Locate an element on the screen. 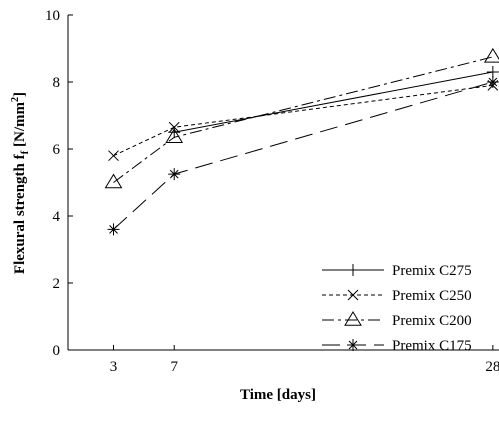 This screenshot has width=499, height=437. y-tick-label: 6 is located at coordinates (57, 150).